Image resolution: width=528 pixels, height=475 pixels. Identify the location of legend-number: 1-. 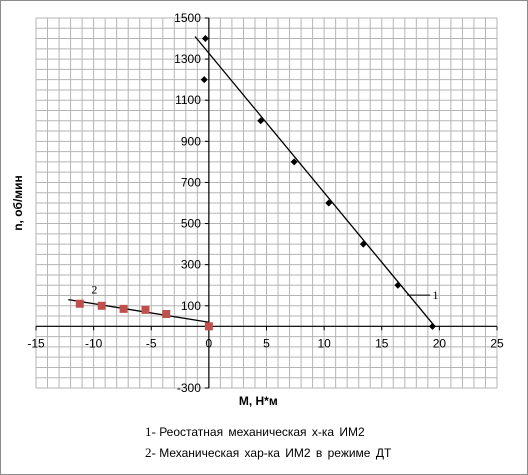
(150, 431).